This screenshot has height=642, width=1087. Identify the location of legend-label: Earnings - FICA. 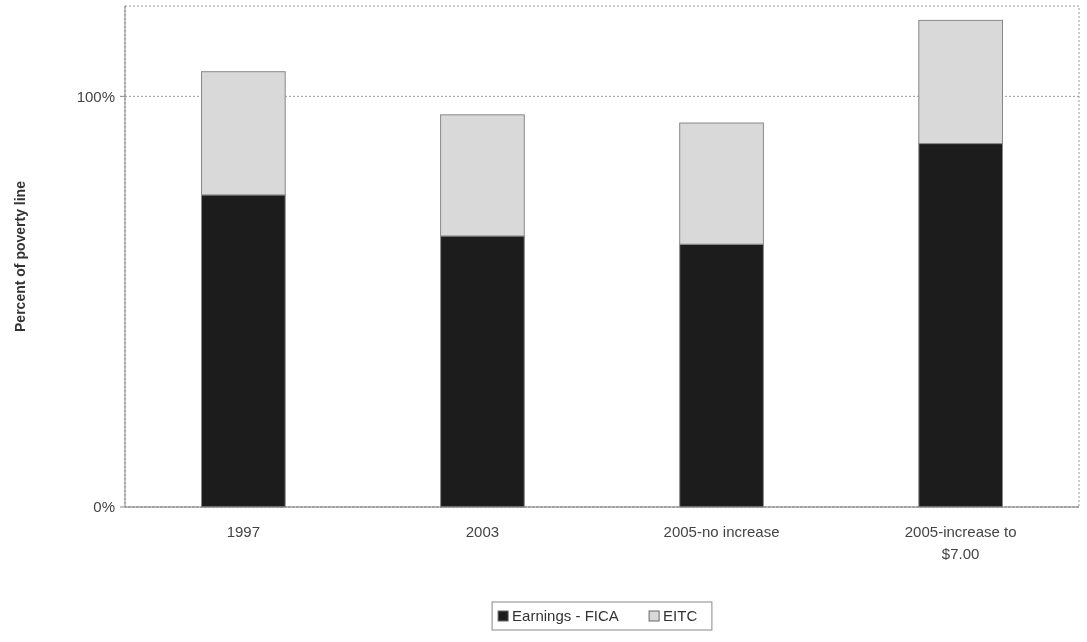
(565, 615).